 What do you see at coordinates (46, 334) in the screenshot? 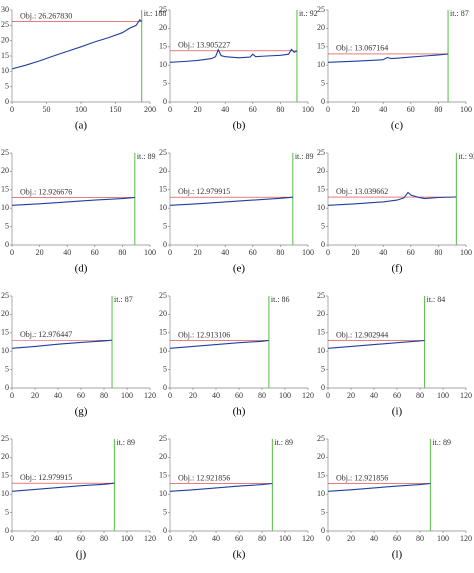
I see `objective-label: Obj.: 12.976447` at bounding box center [46, 334].